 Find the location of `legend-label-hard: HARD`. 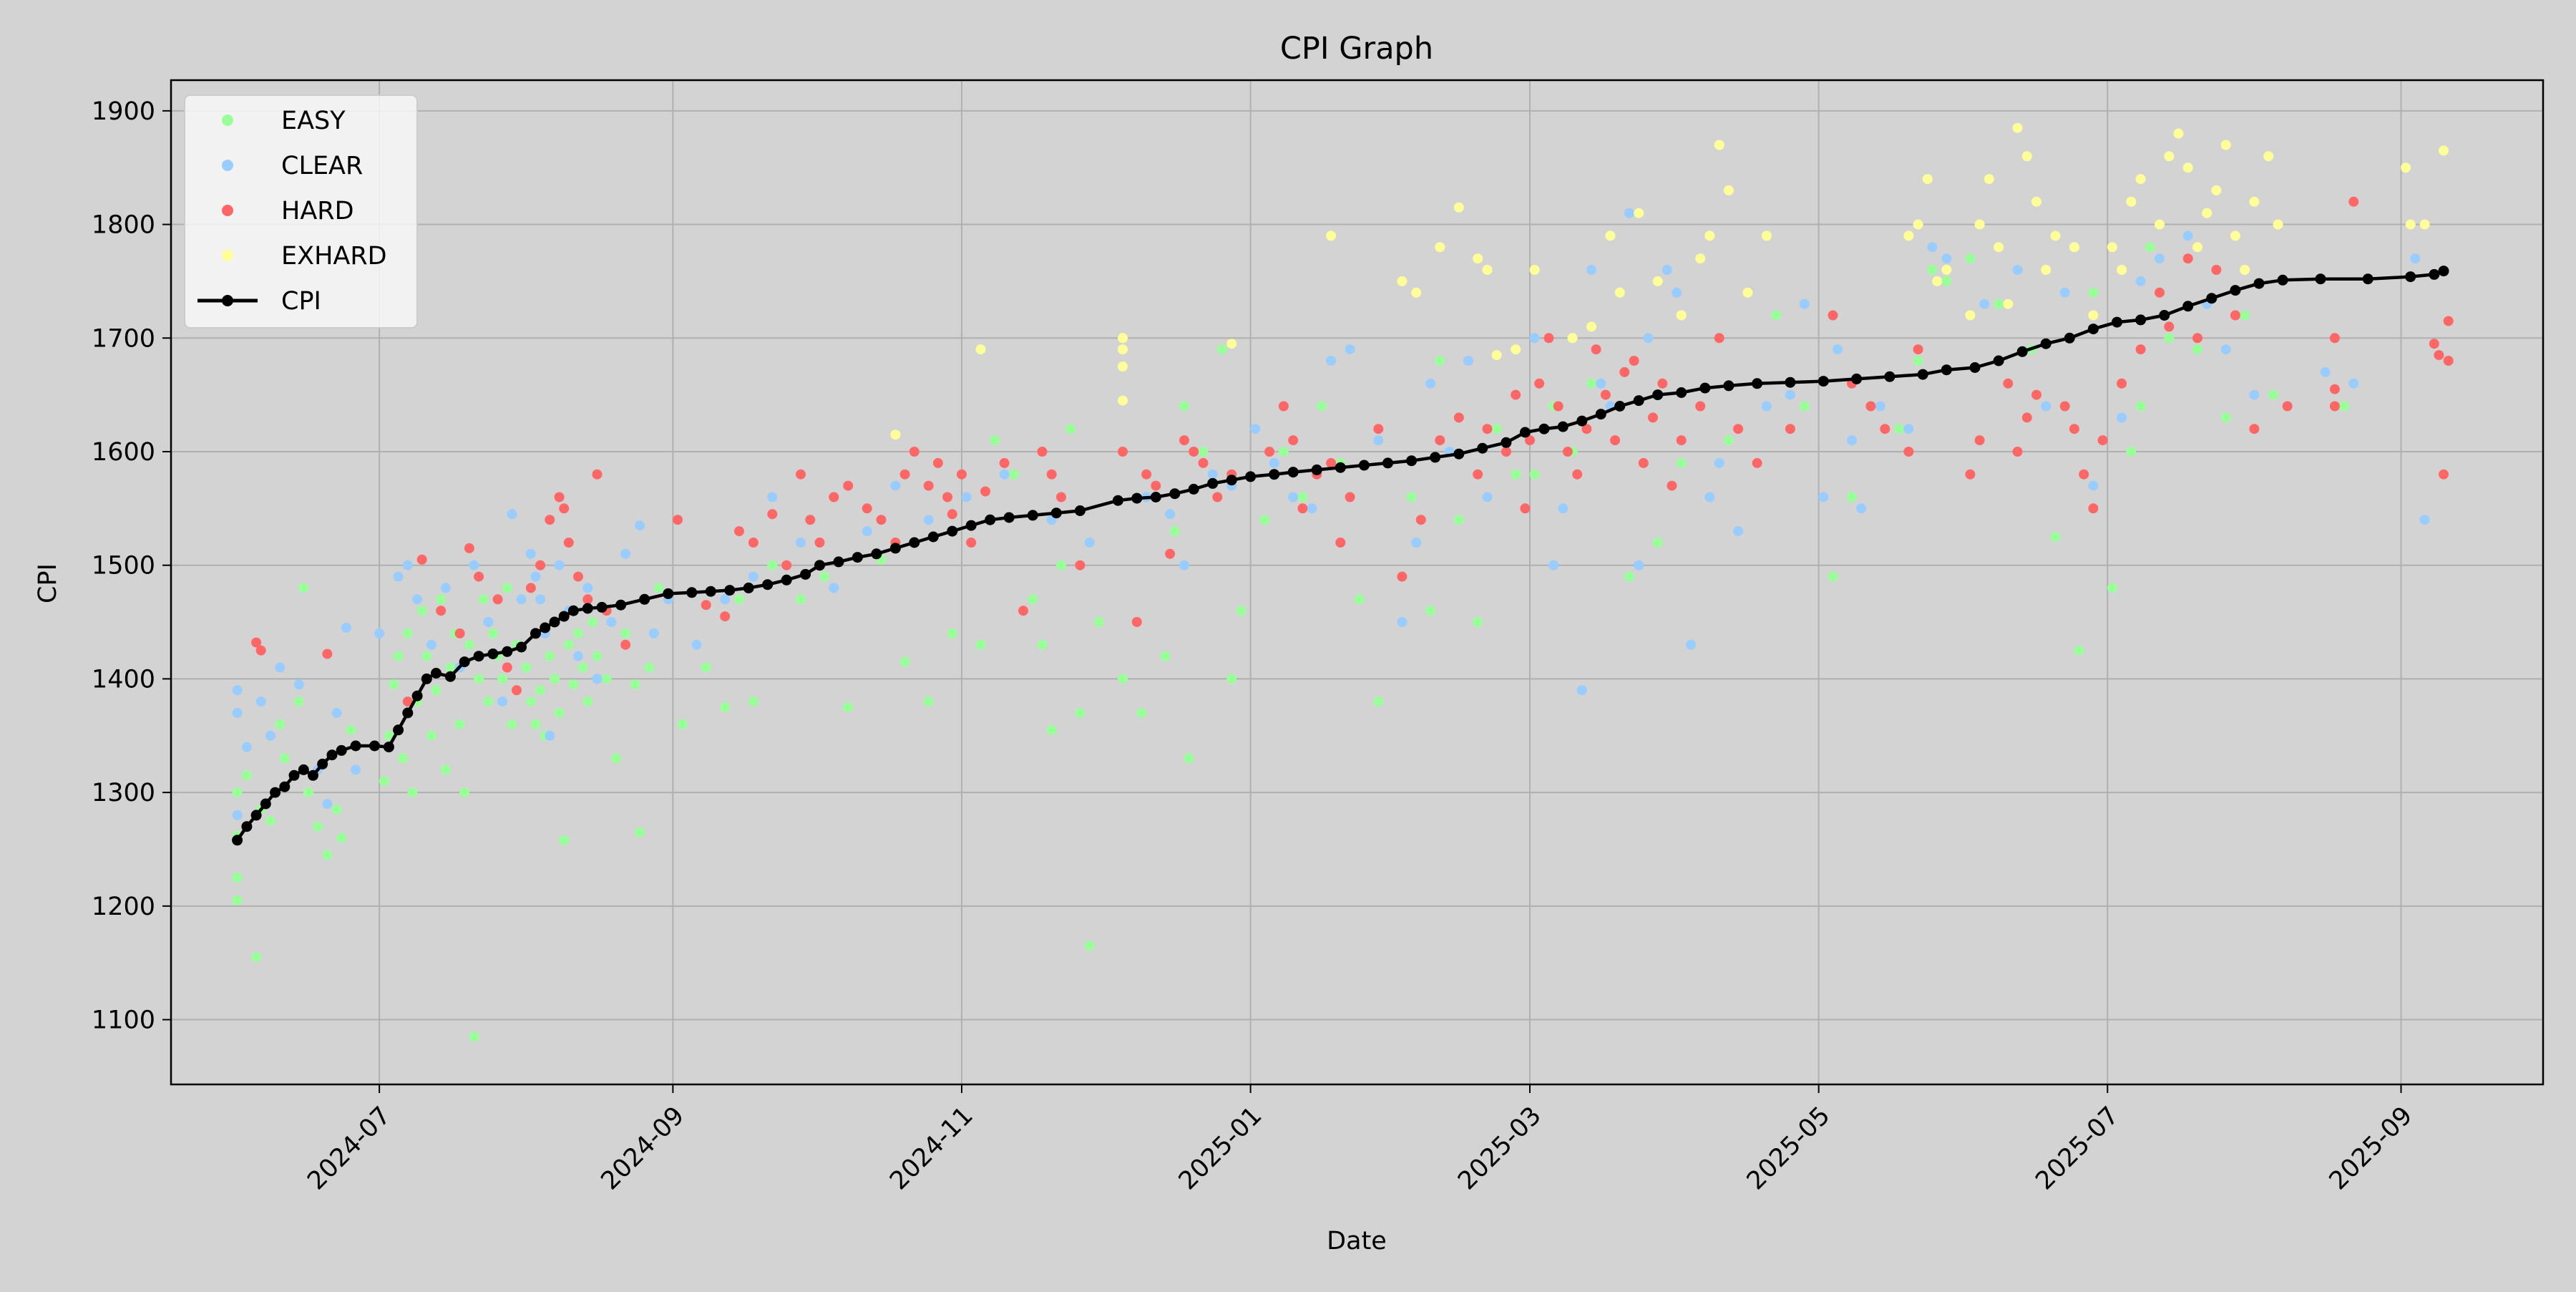

legend-label-hard: HARD is located at coordinates (317, 211).